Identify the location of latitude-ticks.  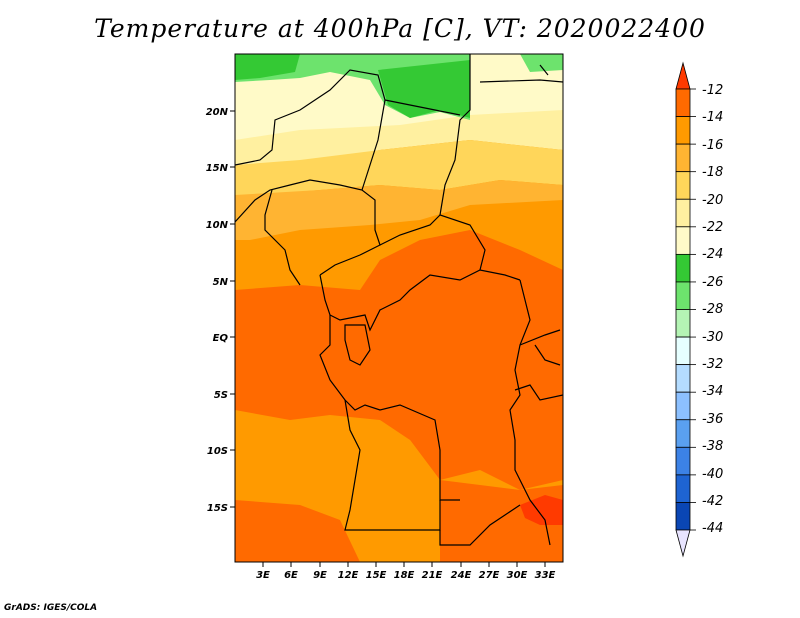
(232, 309).